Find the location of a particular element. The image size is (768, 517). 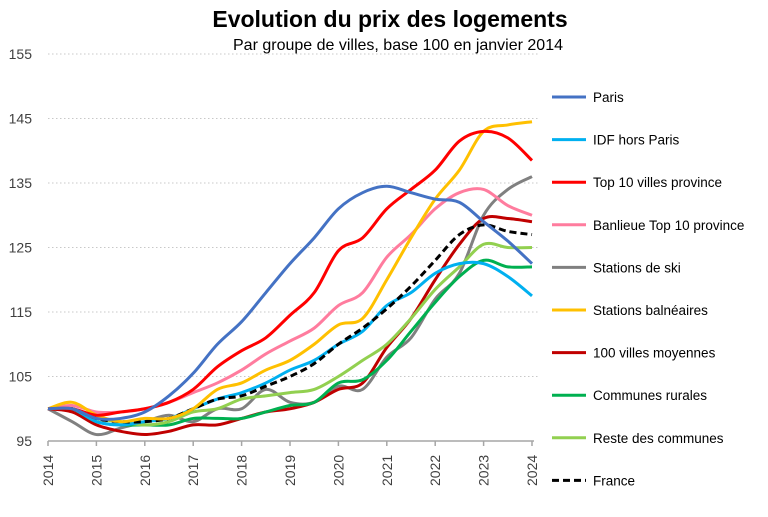

y-tick-label: 155 is located at coordinates (21, 54).